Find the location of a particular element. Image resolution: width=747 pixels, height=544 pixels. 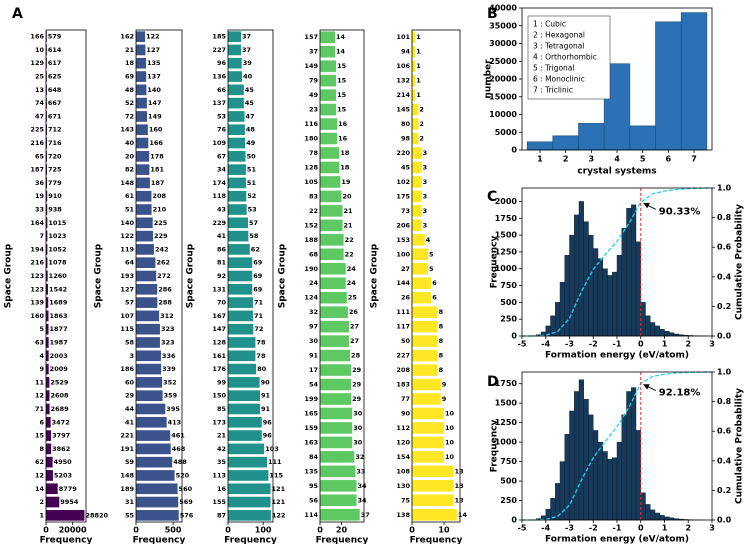

value-label: 910 is located at coordinates (55, 196).